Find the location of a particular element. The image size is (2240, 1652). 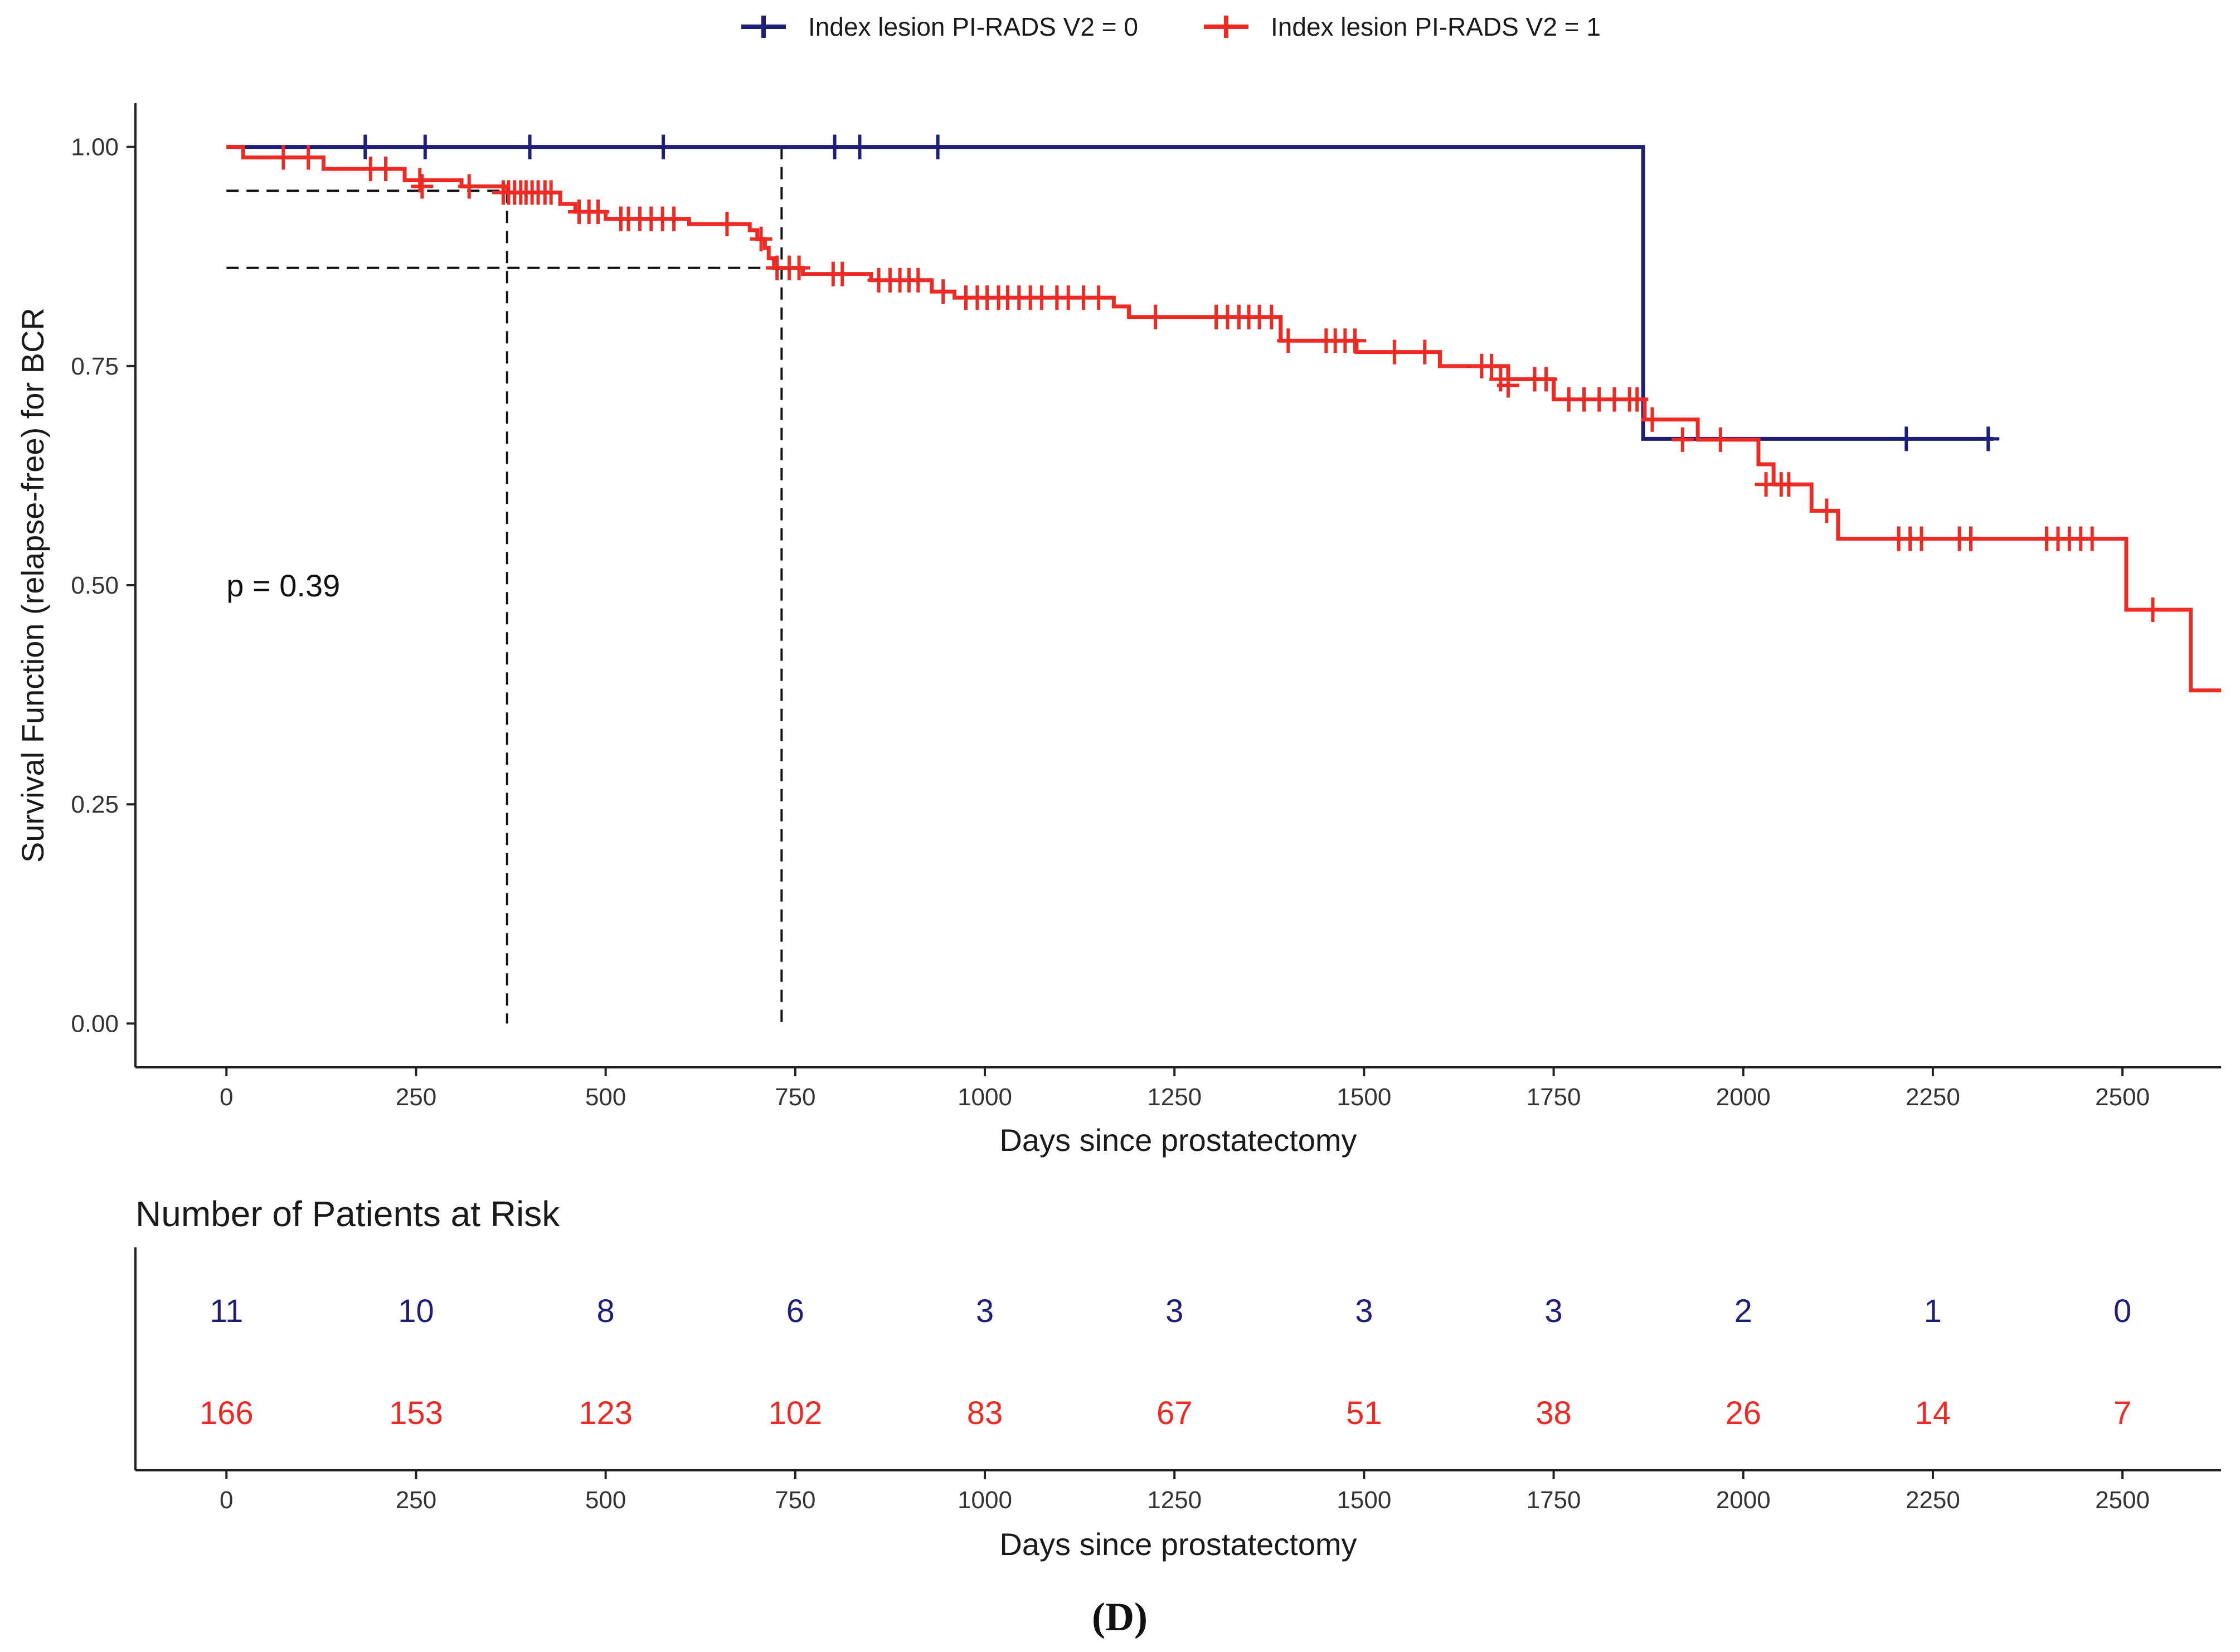

legend-label-group1: Index lesion PI-RADS V2 = 1 is located at coordinates (1436, 27).